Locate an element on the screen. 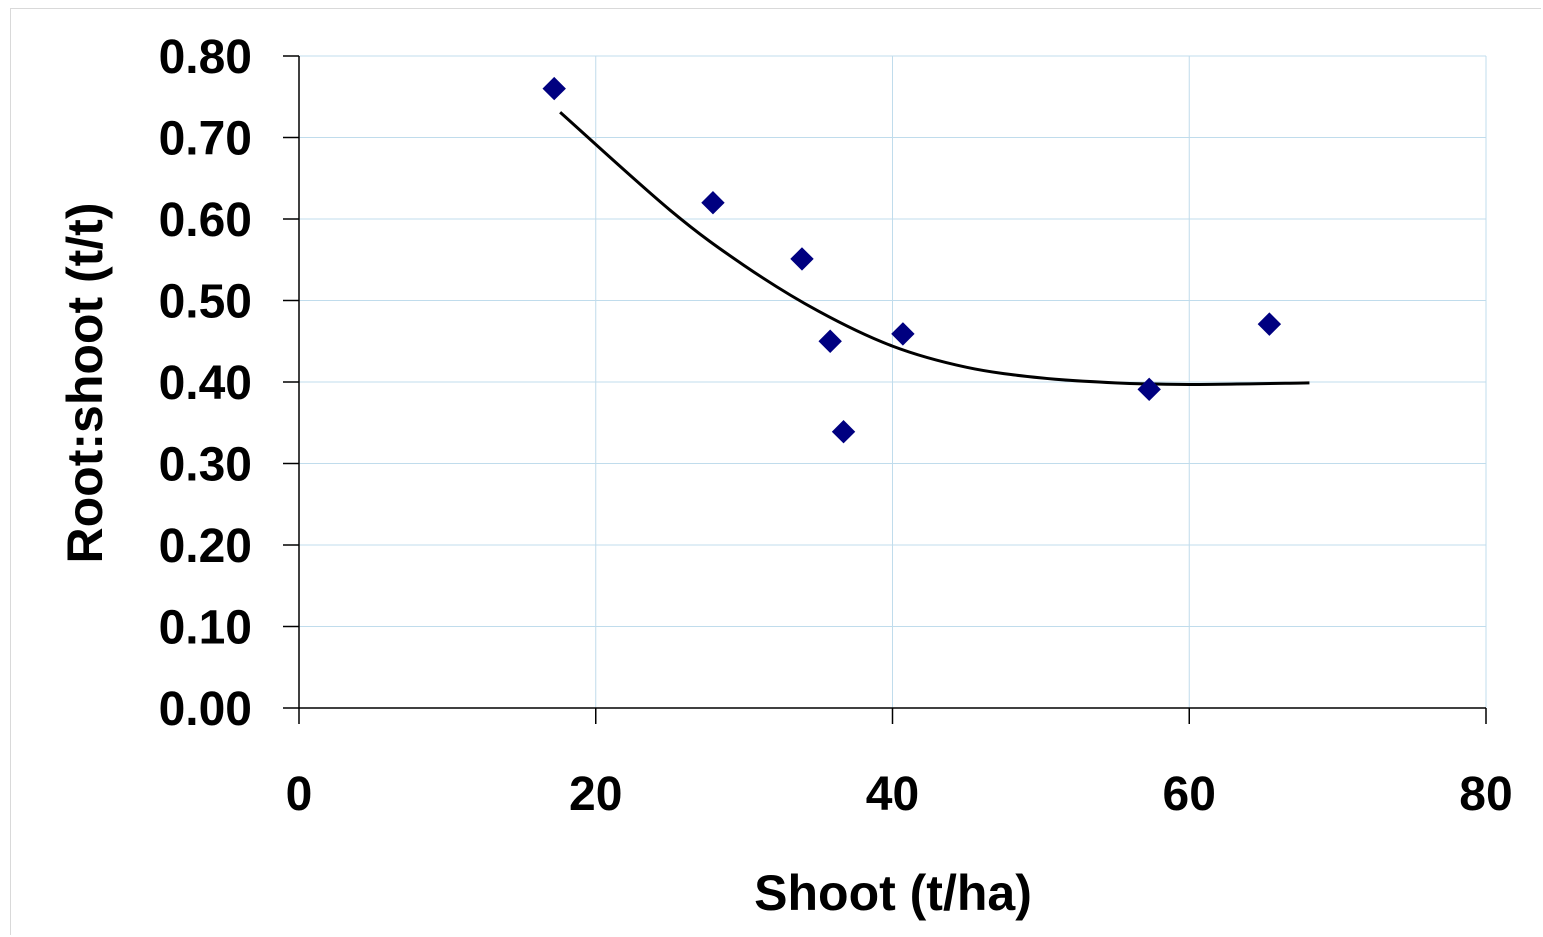 Image resolution: width=1543 pixels, height=937 pixels. x-tick-labels: 0 20 40 60 80 is located at coordinates (899, 794).